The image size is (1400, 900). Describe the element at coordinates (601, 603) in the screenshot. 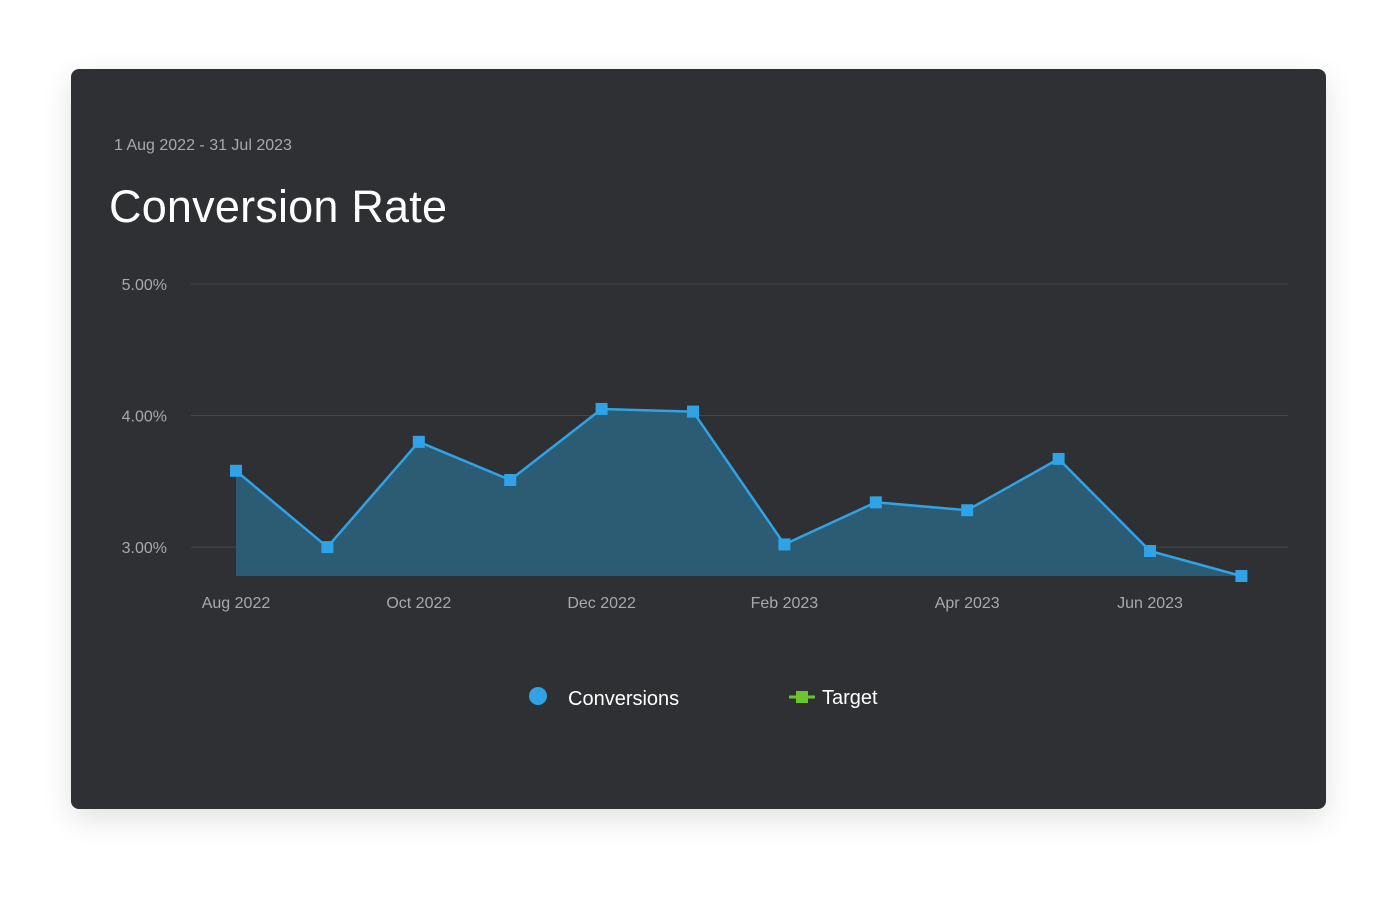

I see `x-tick-label: Dec 2022` at that location.